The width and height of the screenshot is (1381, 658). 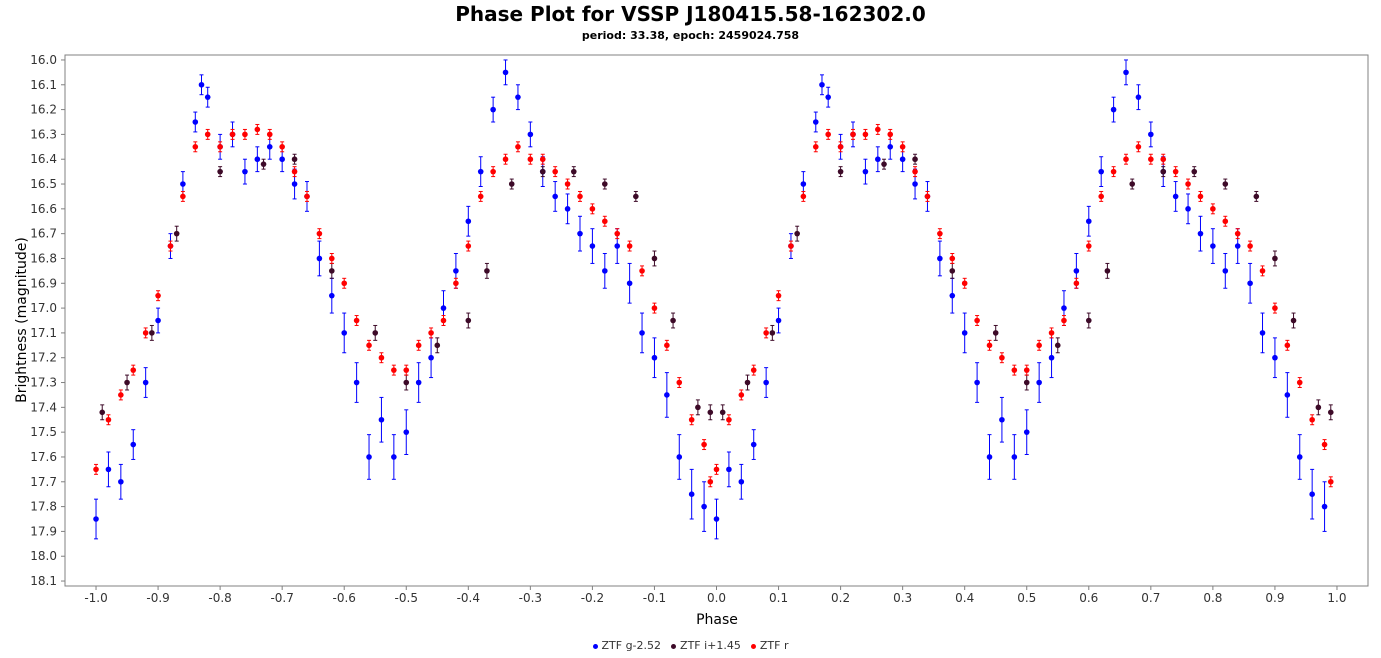 What do you see at coordinates (43, 283) in the screenshot?
I see `y-tick-label: 16.9` at bounding box center [43, 283].